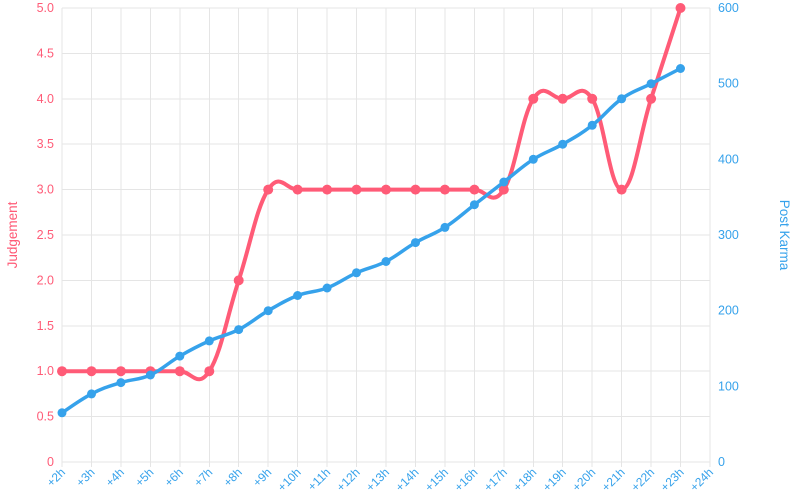  Describe the element at coordinates (45, 8) in the screenshot. I see `left-axis-tick-label: 5.0` at that location.